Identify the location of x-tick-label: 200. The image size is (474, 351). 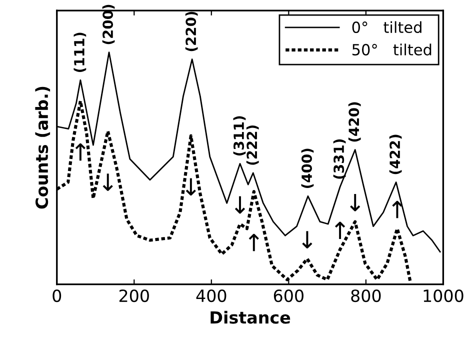
(134, 295).